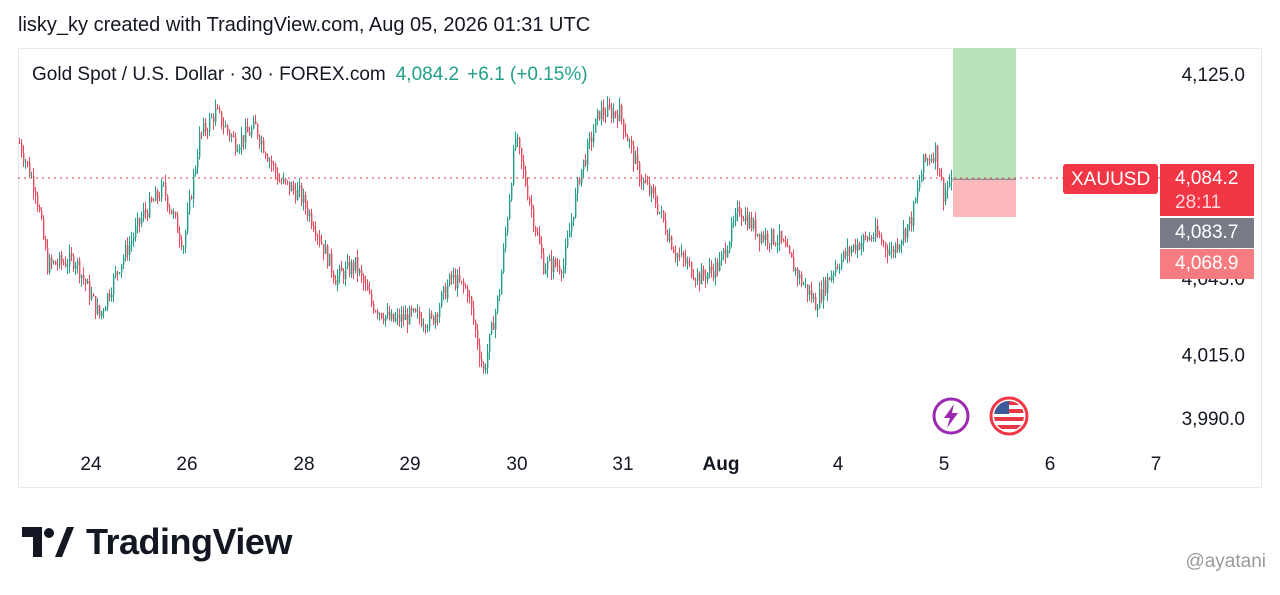 The width and height of the screenshot is (1280, 595). I want to click on tradingview-logo-icon, so click(48, 542).